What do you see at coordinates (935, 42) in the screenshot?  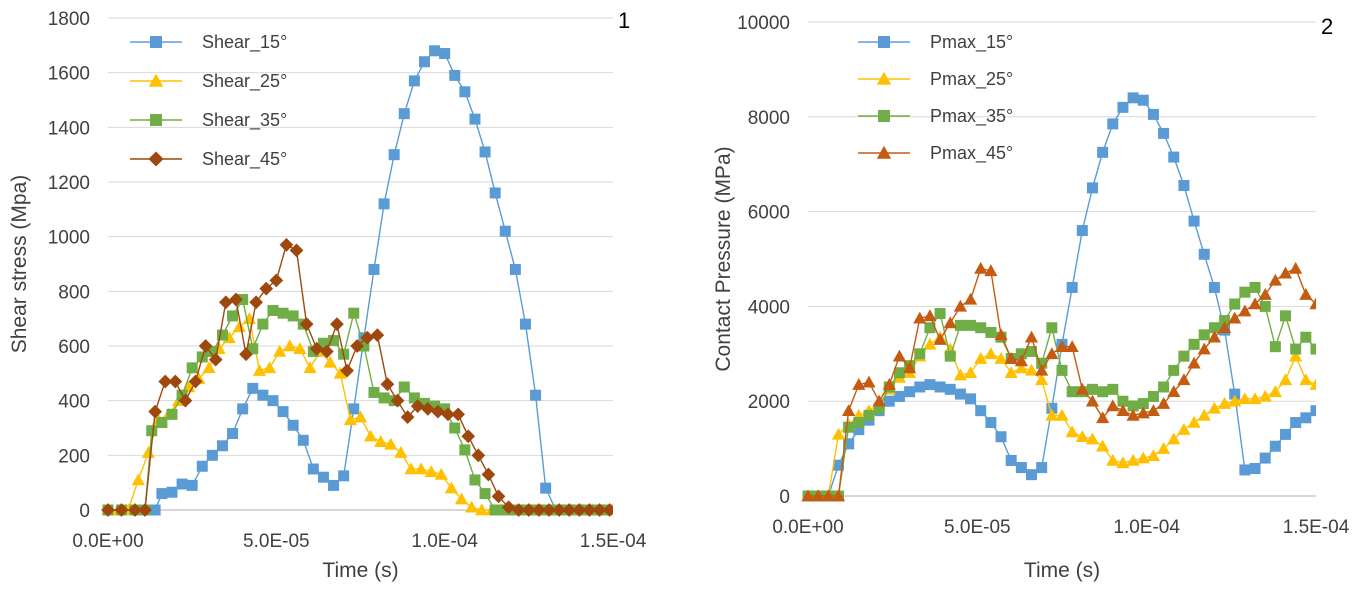 I see `legend-item-pmax-15deg: Pmax_15°` at bounding box center [935, 42].